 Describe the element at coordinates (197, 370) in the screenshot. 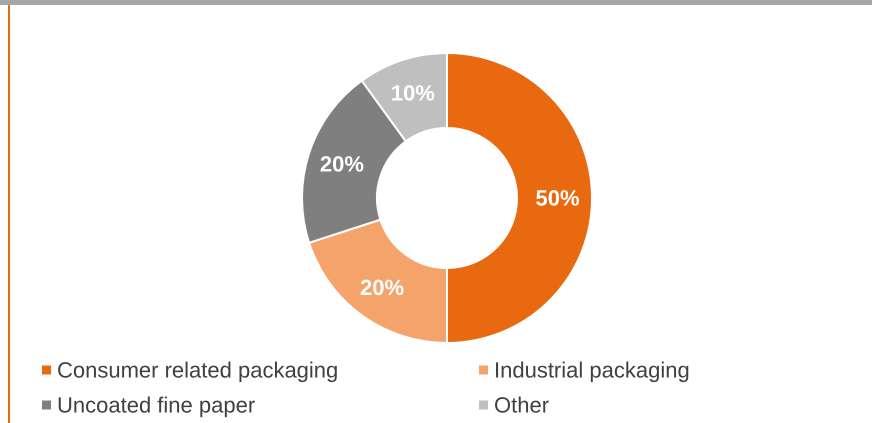

I see `legend-label: Consumer related packaging` at that location.